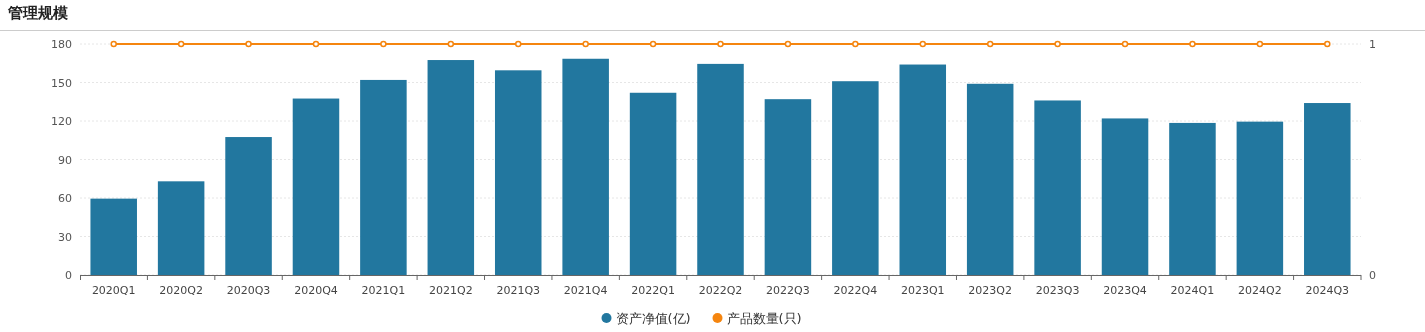 Image resolution: width=1425 pixels, height=332 pixels. Describe the element at coordinates (1372, 44) in the screenshot. I see `y2-tick-label: 1` at that location.